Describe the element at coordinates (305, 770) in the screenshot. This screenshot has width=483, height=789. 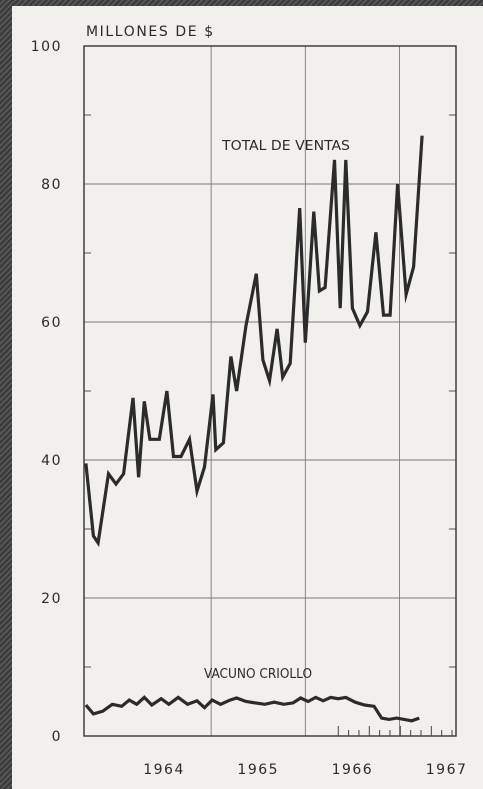
I see `x-tick-labels: 1964 1965 1966 1967` at that location.